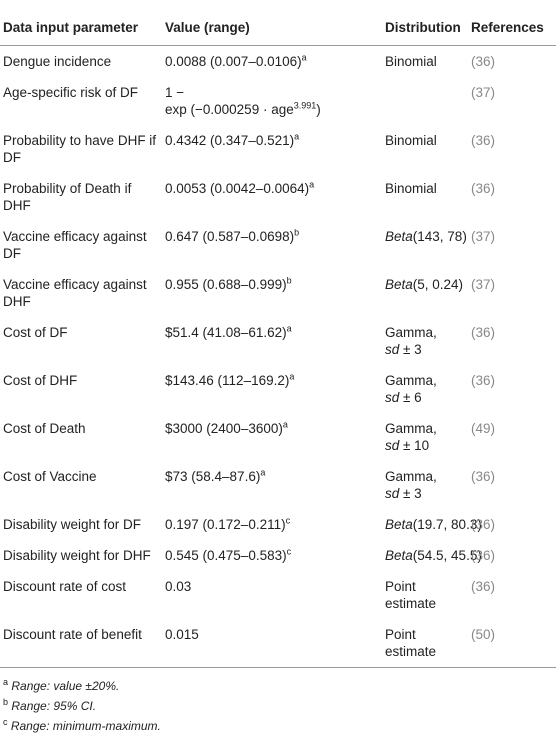  What do you see at coordinates (175, 92) in the screenshot?
I see `text: 1 −` at bounding box center [175, 92].